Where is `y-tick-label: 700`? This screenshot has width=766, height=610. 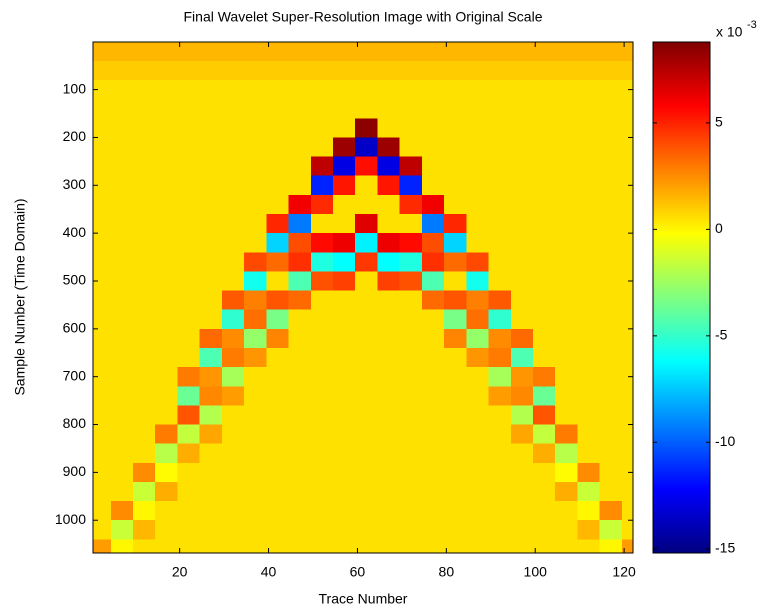 y-tick-label: 700 is located at coordinates (75, 375).